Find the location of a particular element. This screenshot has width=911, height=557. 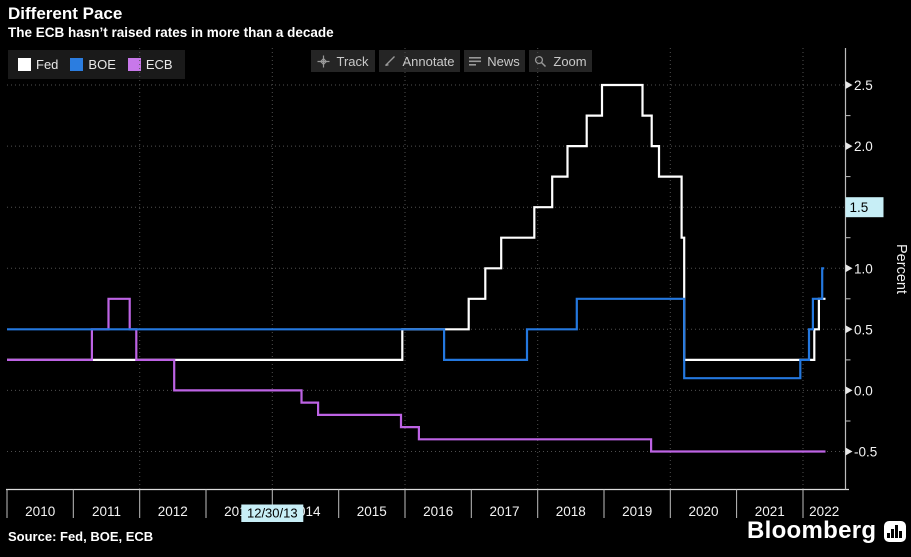

x-tick-label: 2014 is located at coordinates (305, 511).